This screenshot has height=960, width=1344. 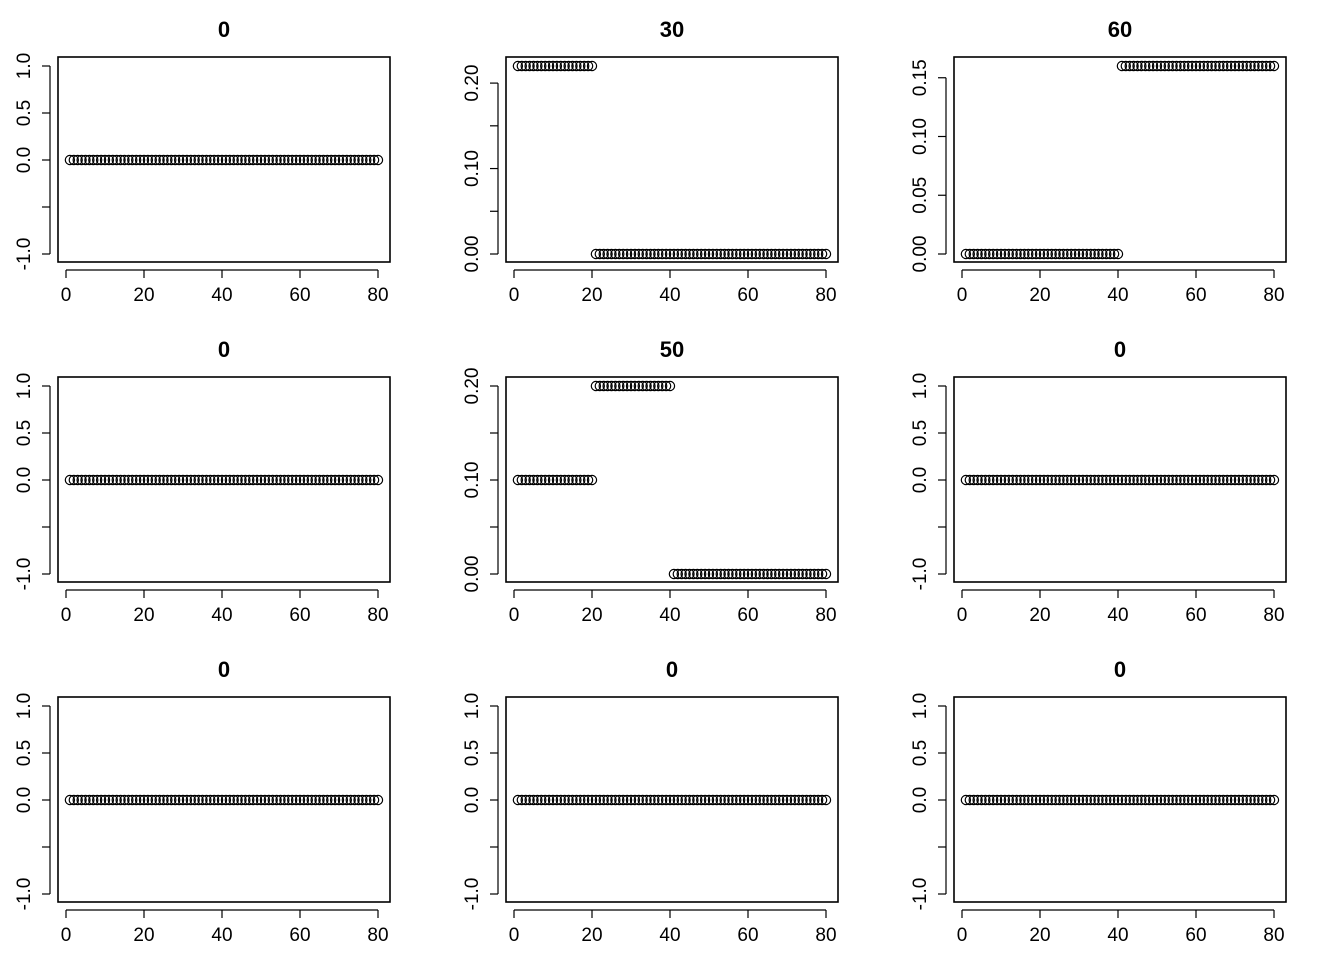 What do you see at coordinates (1120, 669) in the screenshot?
I see `panel-title: 0` at bounding box center [1120, 669].